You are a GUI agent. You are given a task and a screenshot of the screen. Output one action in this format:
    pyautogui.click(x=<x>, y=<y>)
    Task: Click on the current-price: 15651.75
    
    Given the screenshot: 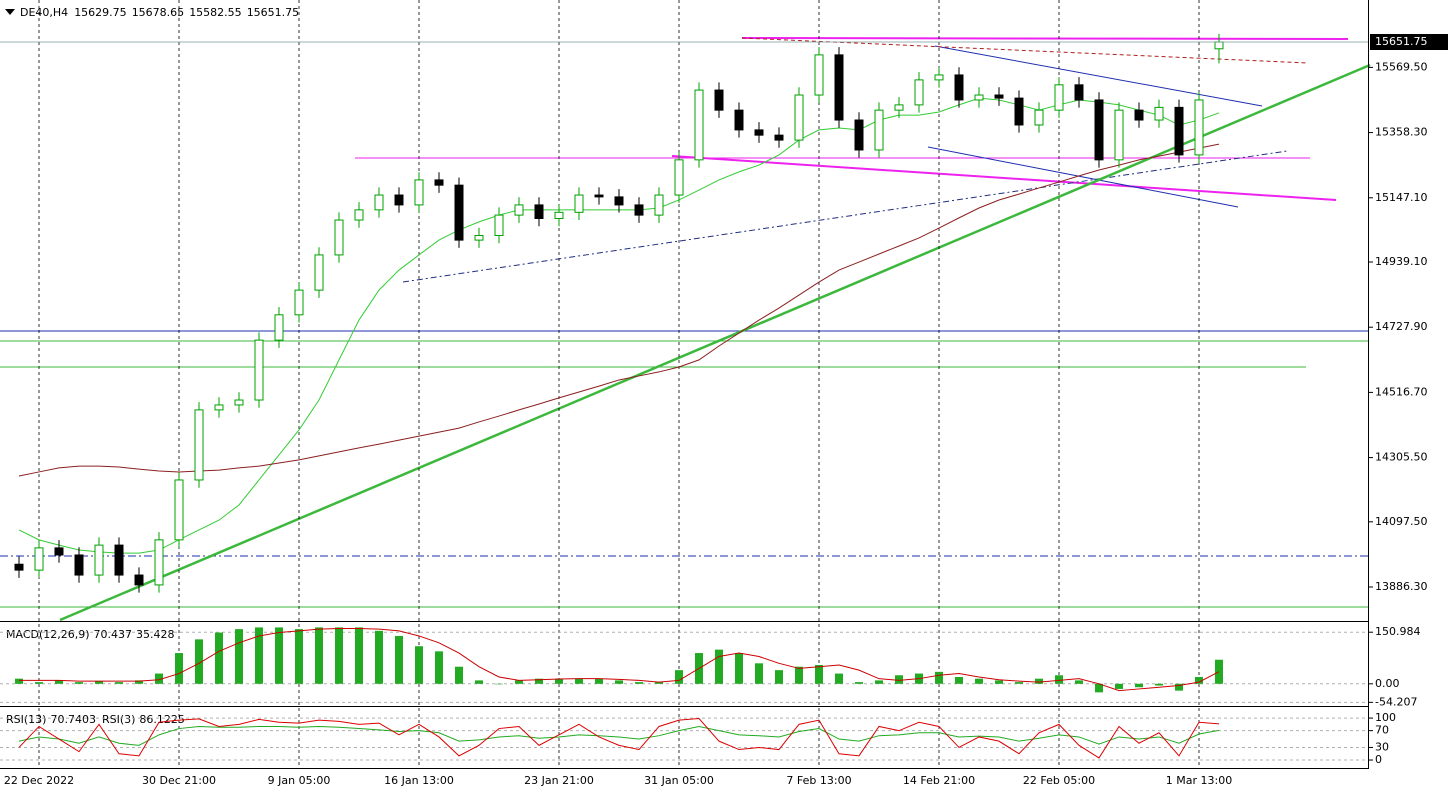 What is the action you would take?
    pyautogui.click(x=1401, y=41)
    